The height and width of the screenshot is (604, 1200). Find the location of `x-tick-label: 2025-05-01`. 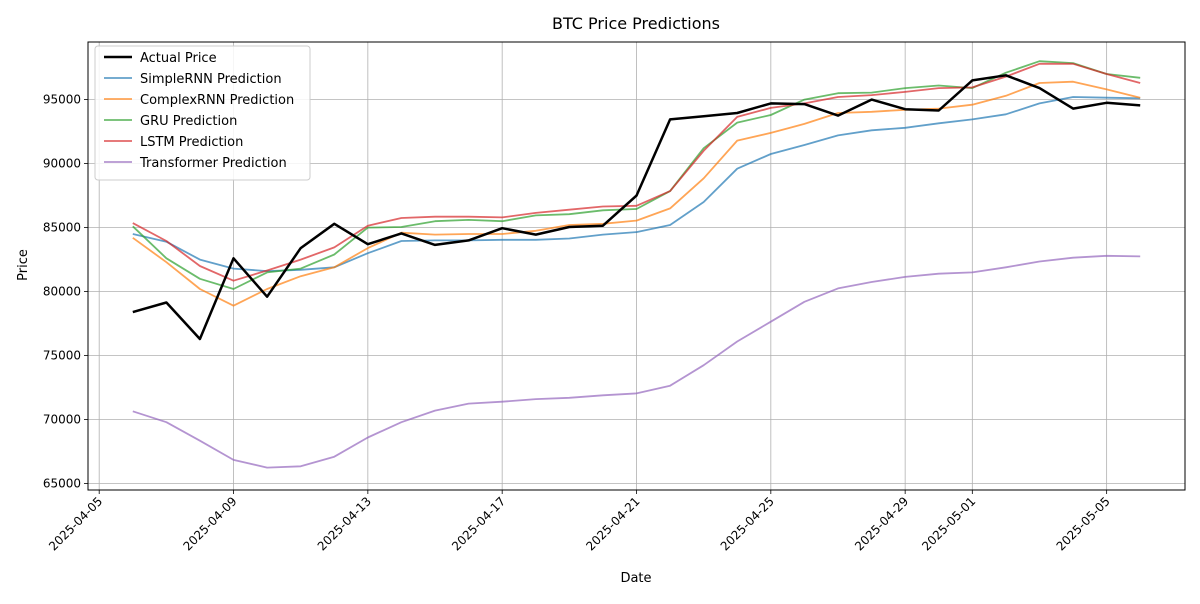

x-tick-label: 2025-05-01 is located at coordinates (948, 523).